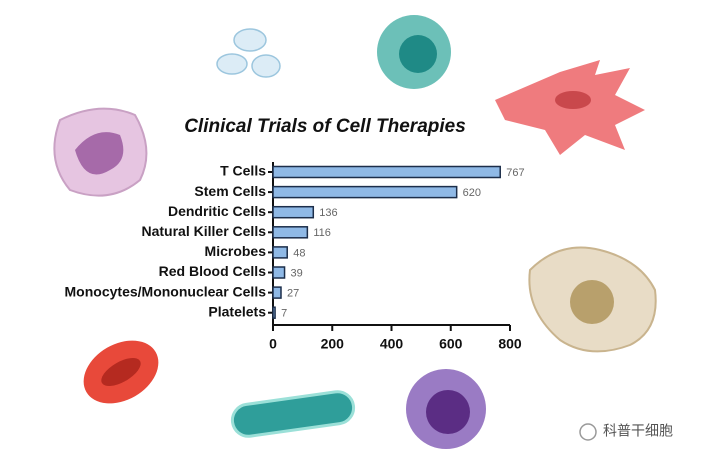 The image size is (711, 461). I want to click on x-tick-label: 0, so click(273, 344).